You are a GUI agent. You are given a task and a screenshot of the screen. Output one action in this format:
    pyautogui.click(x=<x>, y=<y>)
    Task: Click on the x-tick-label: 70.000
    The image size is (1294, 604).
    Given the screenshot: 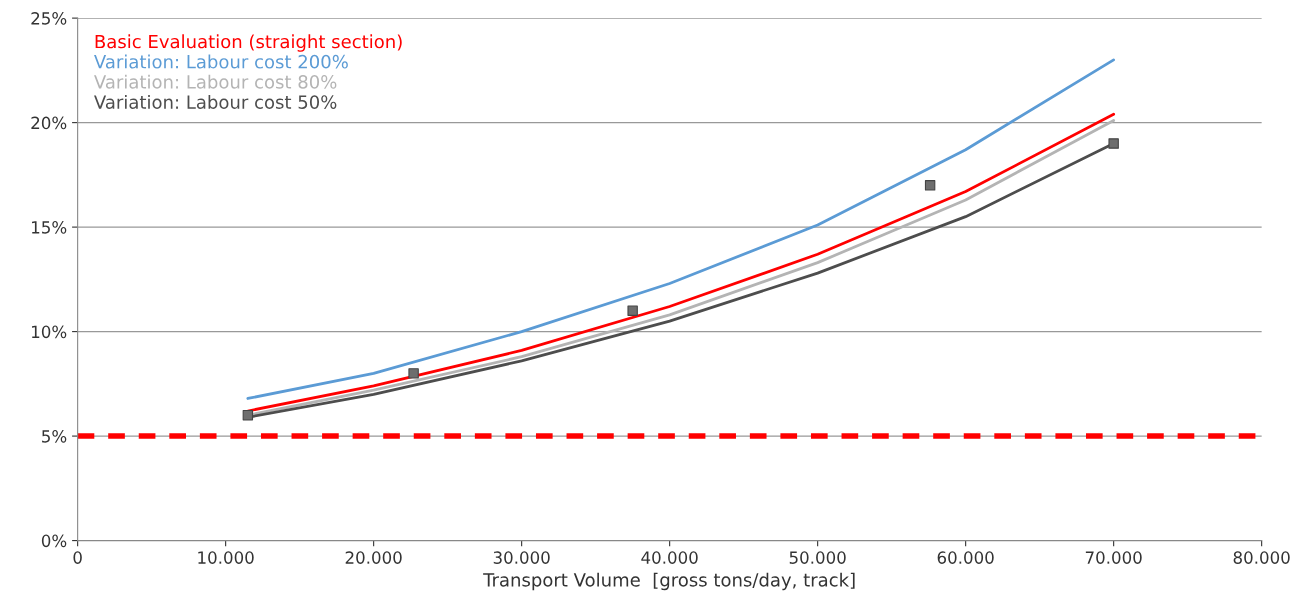 What is the action you would take?
    pyautogui.click(x=1113, y=557)
    